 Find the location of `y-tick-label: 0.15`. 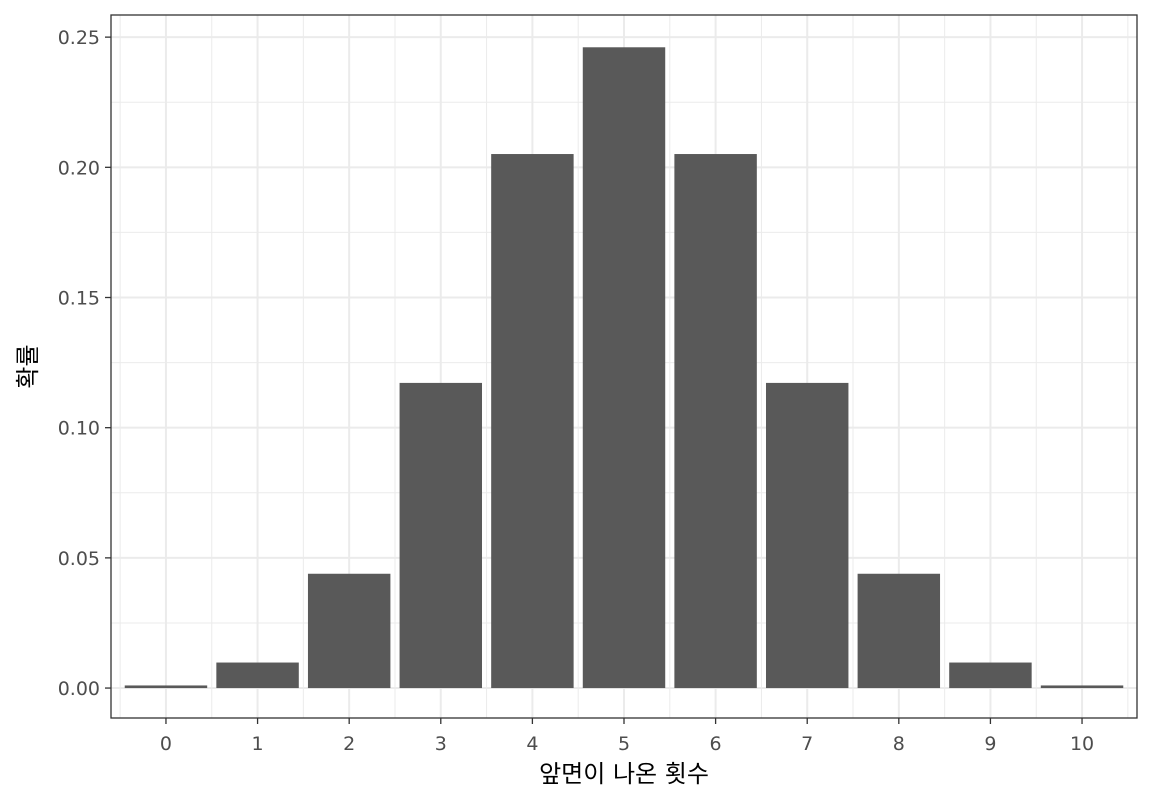

y-tick-label: 0.15 is located at coordinates (79, 299).